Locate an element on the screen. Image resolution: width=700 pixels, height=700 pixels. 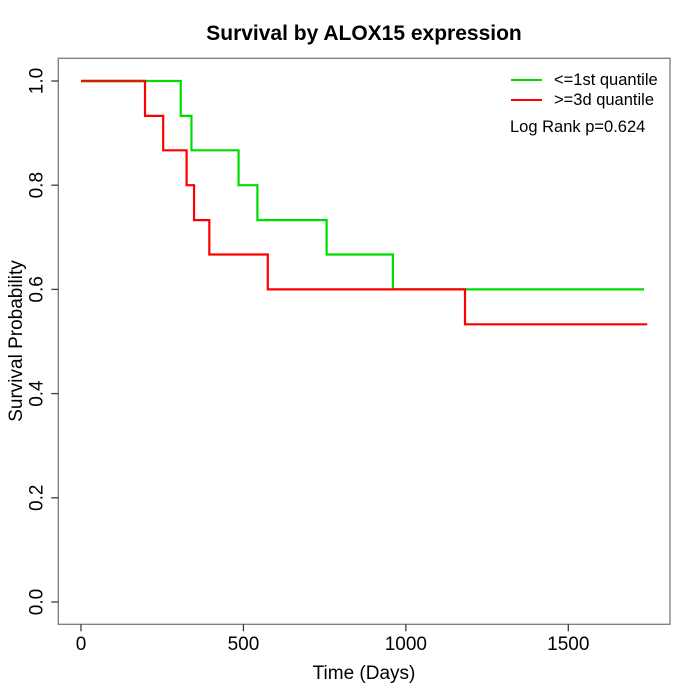
y-tick-label: 0.0 is located at coordinates (37, 602).